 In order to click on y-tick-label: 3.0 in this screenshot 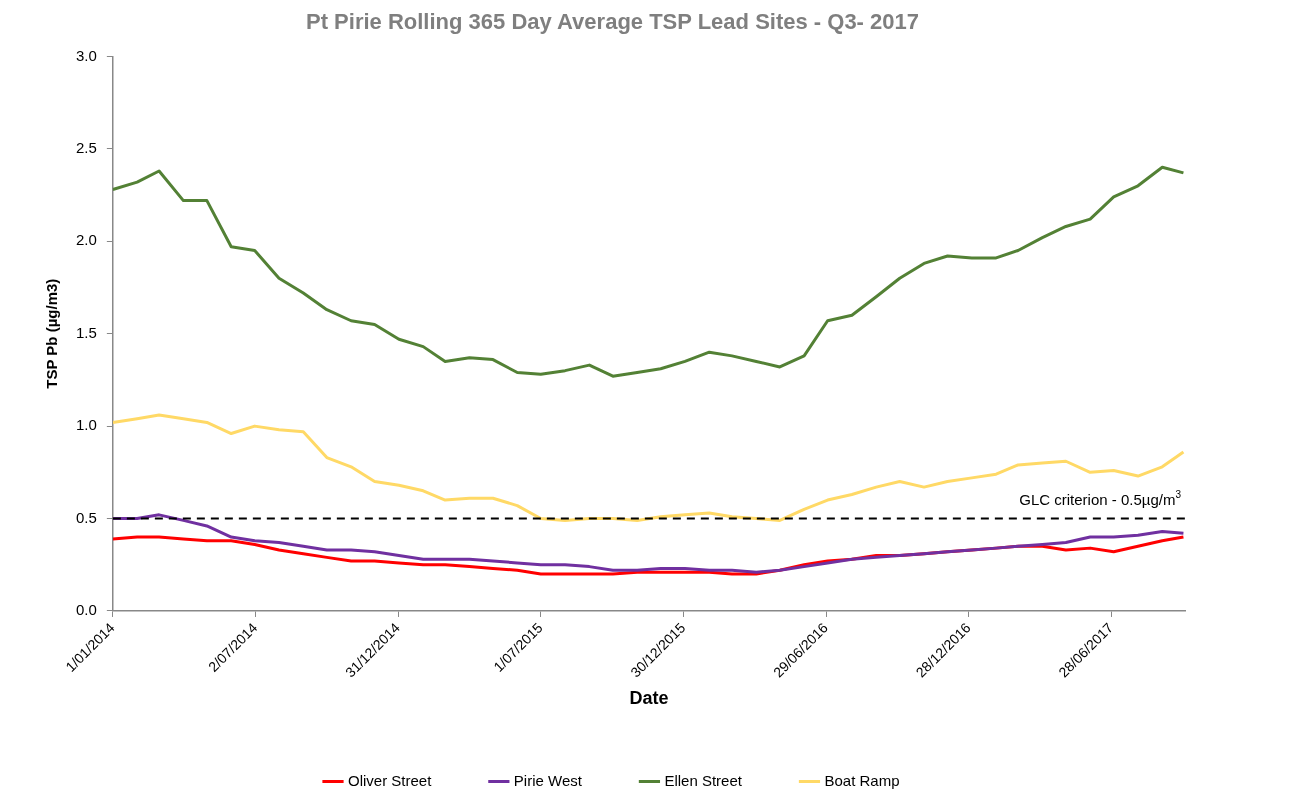, I will do `click(86, 55)`.